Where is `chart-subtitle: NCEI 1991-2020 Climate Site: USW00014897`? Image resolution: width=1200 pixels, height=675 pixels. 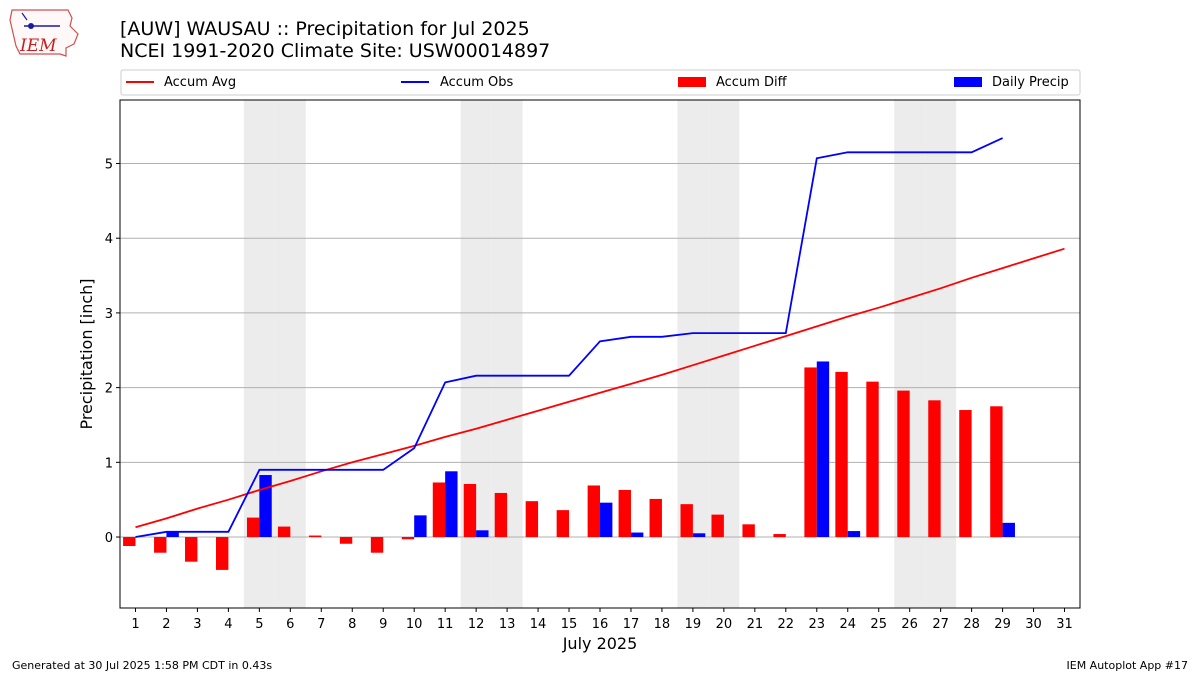
chart-subtitle: NCEI 1991-2020 Climate Site: USW00014897 is located at coordinates (335, 51).